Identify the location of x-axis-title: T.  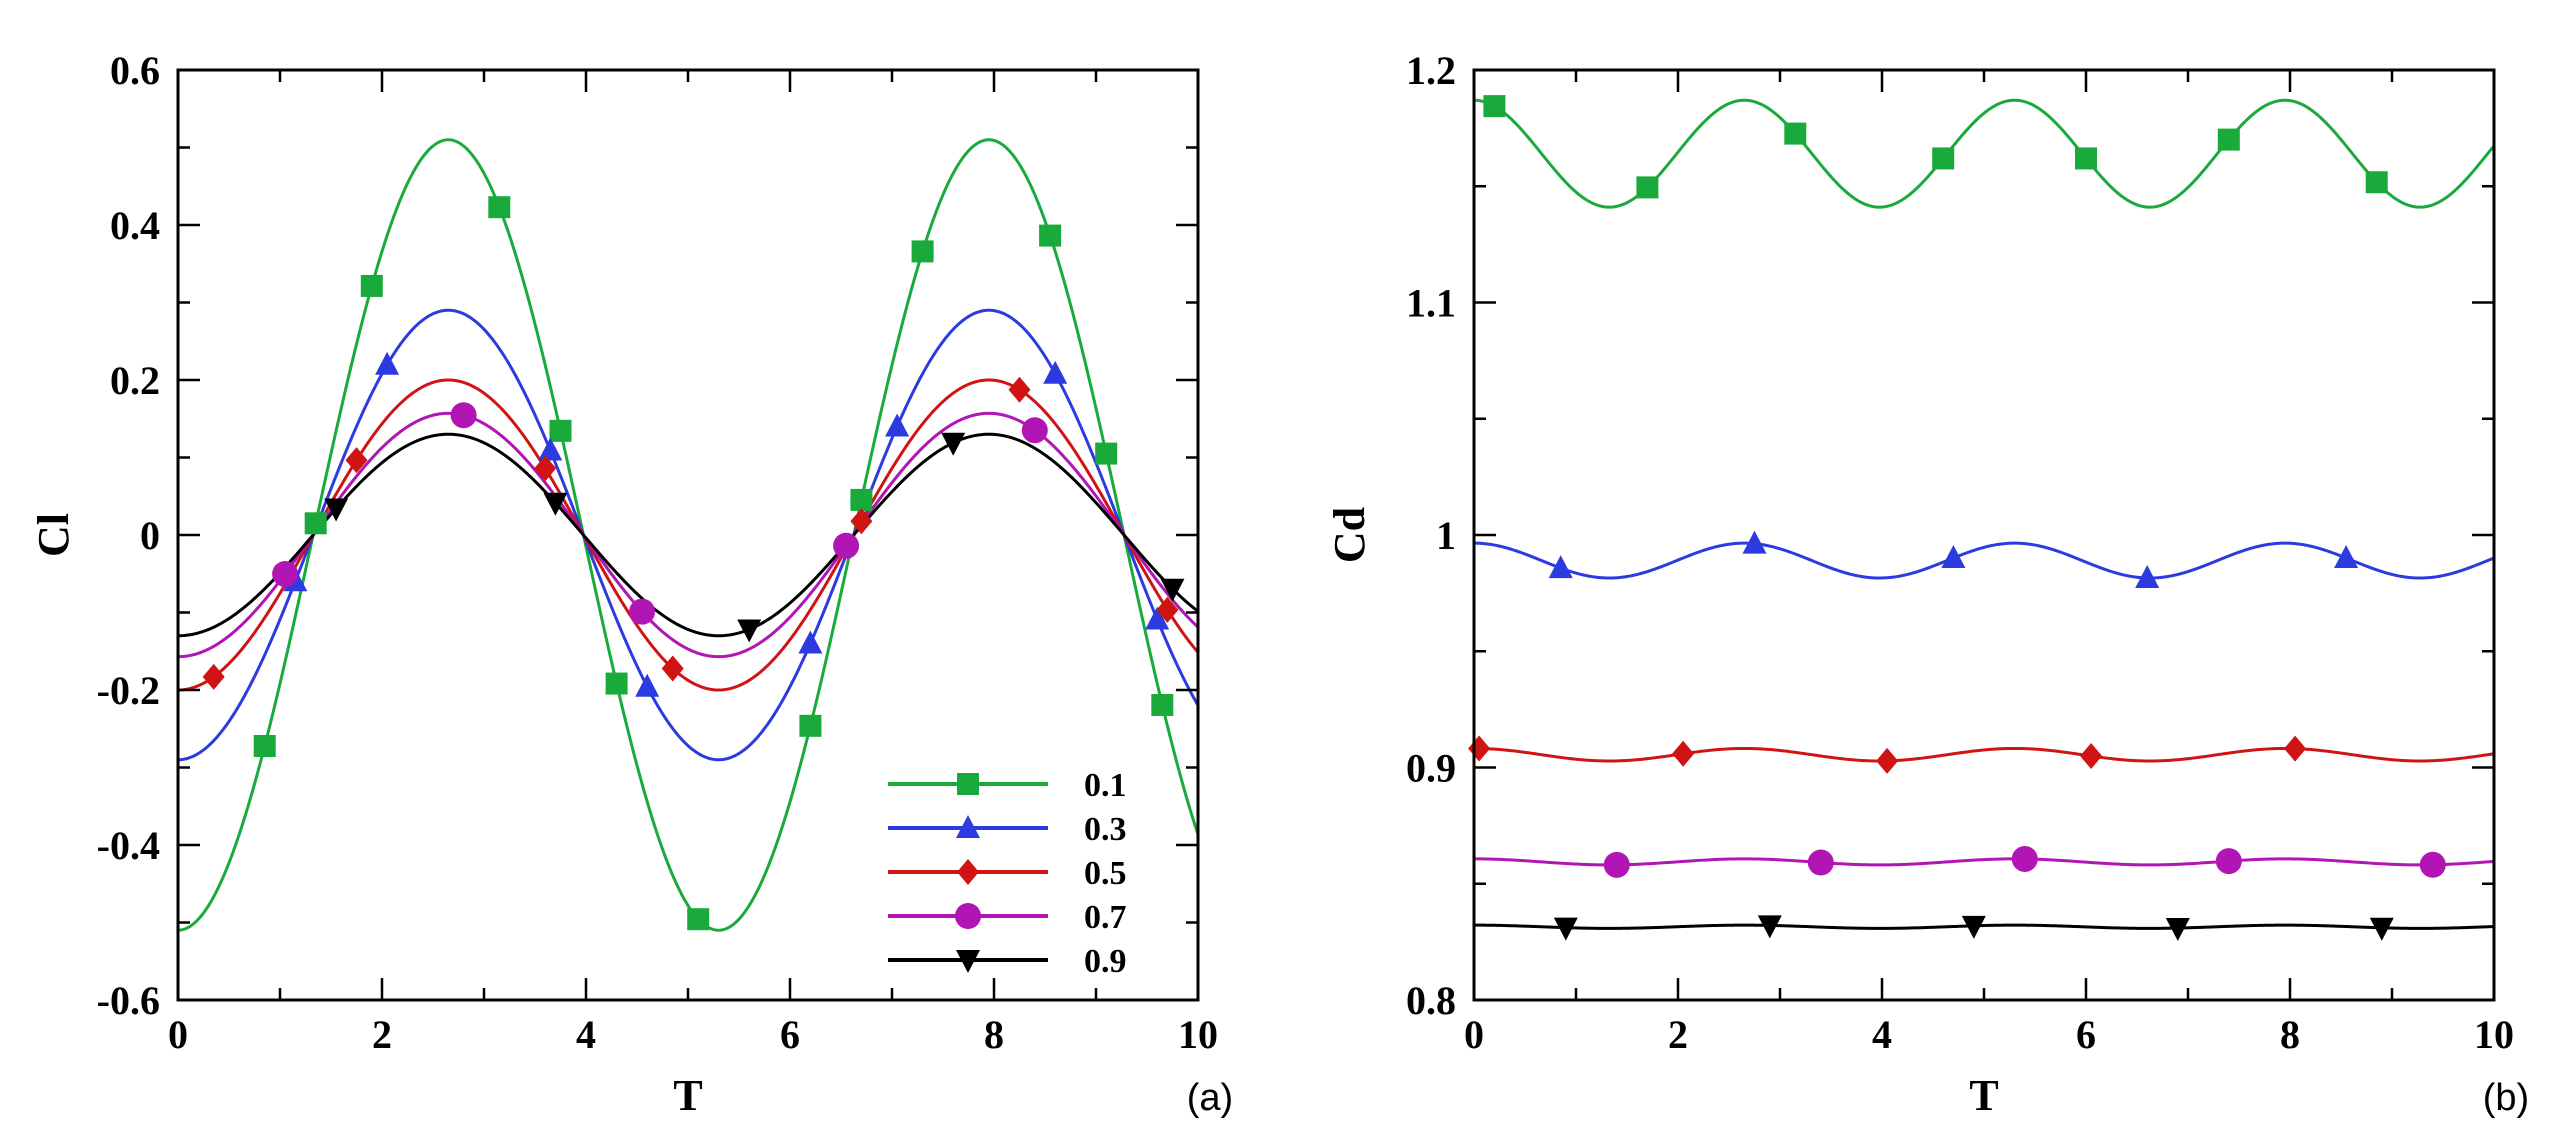
(1983, 1095).